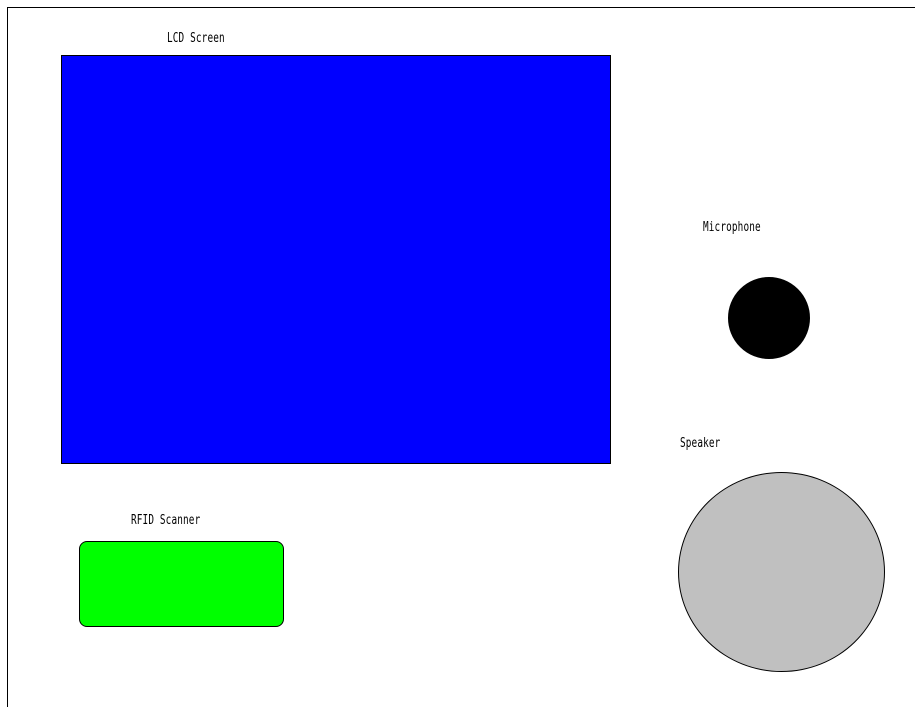  What do you see at coordinates (700, 443) in the screenshot?
I see `speaker-label: Speaker` at bounding box center [700, 443].